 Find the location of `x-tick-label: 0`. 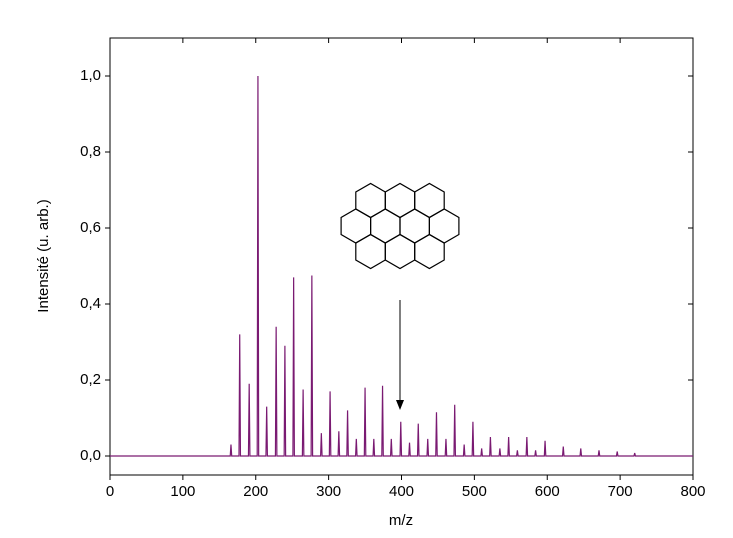

x-tick-label: 0 is located at coordinates (110, 491).